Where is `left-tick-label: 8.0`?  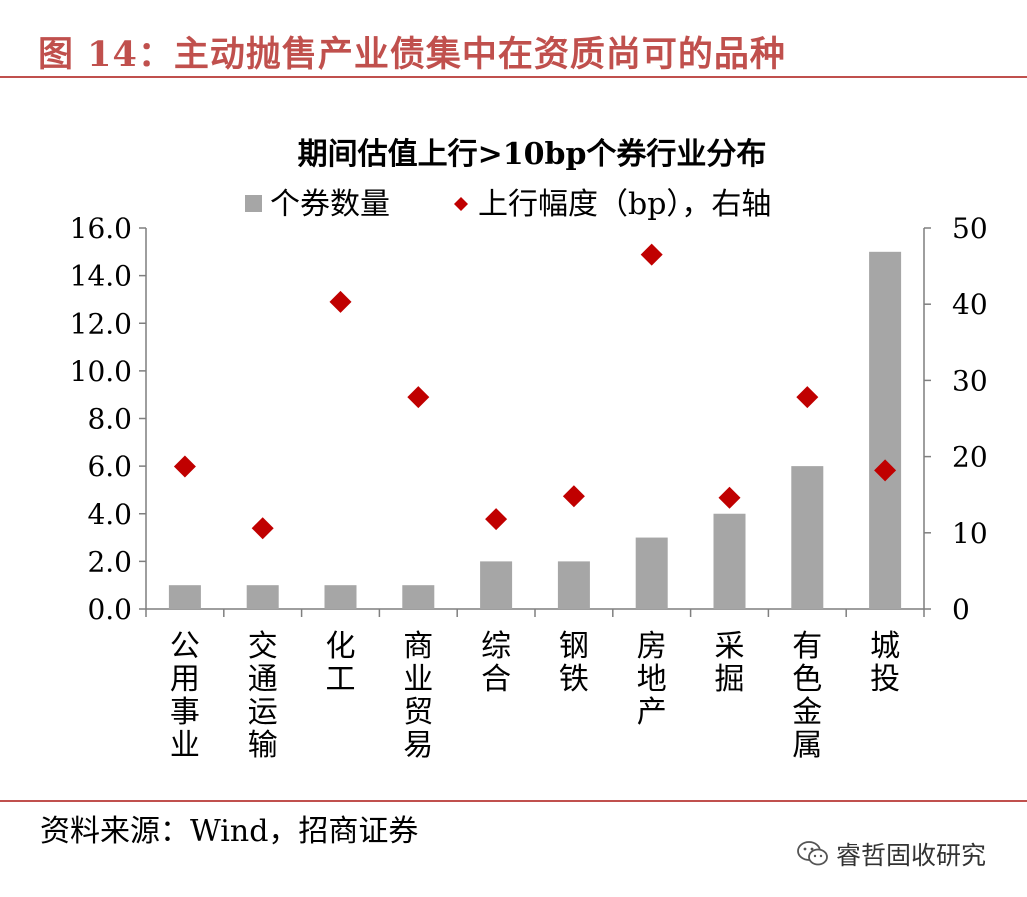 left-tick-label: 8.0 is located at coordinates (109, 419).